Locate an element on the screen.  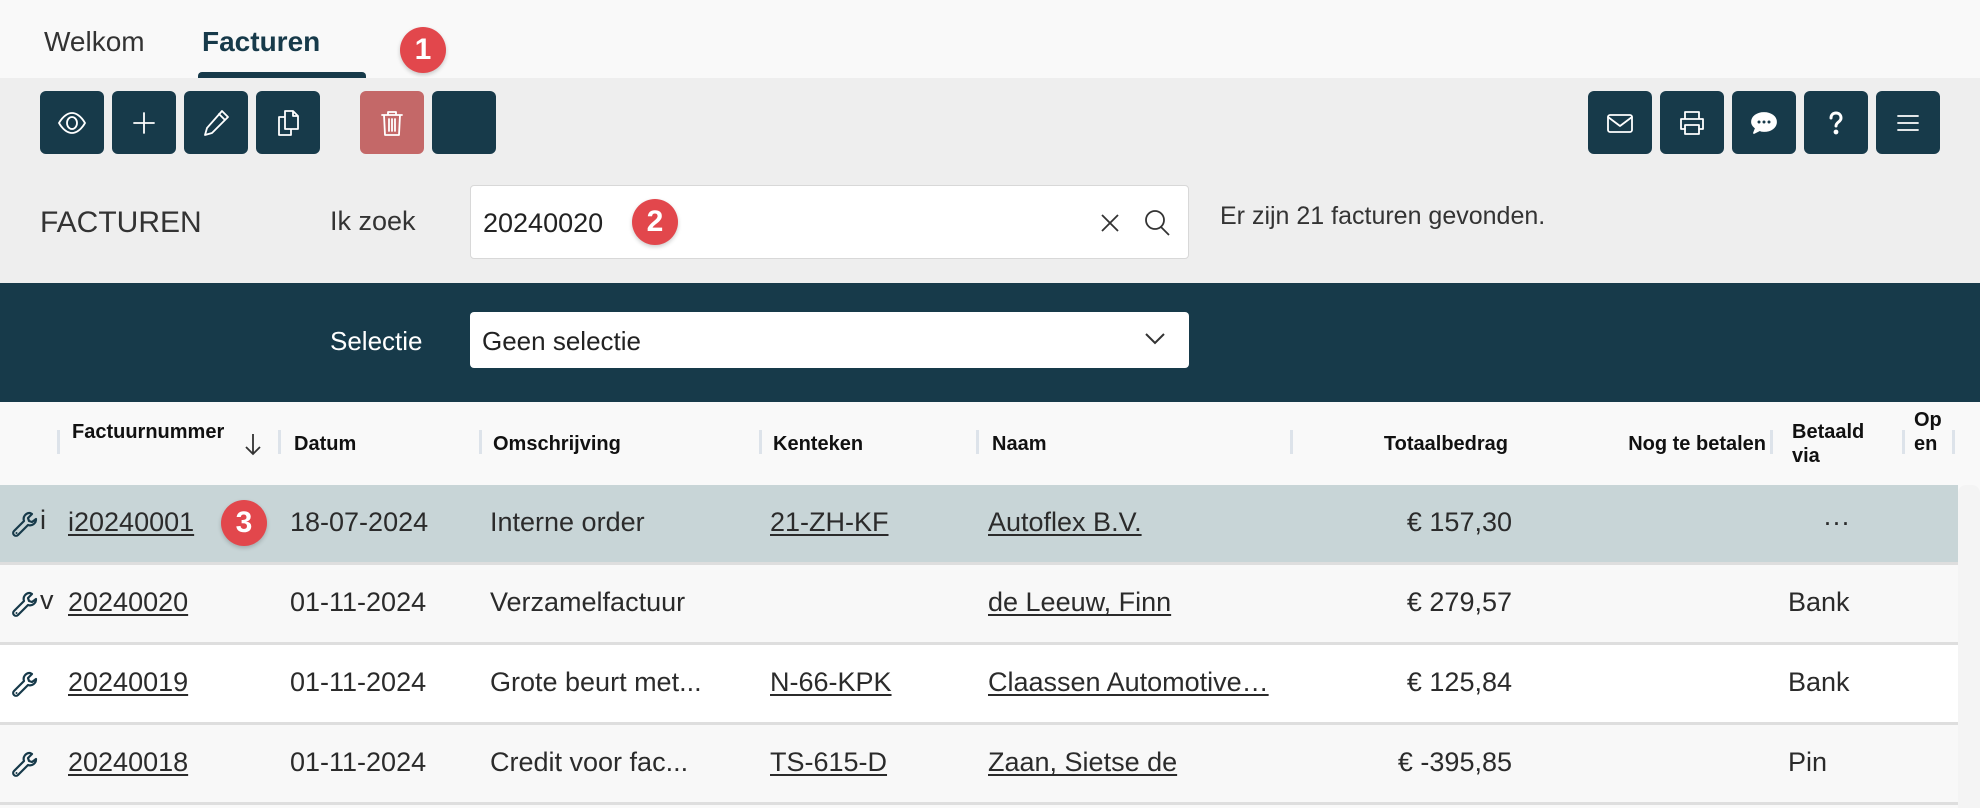
mail-button is located at coordinates (1620, 122).